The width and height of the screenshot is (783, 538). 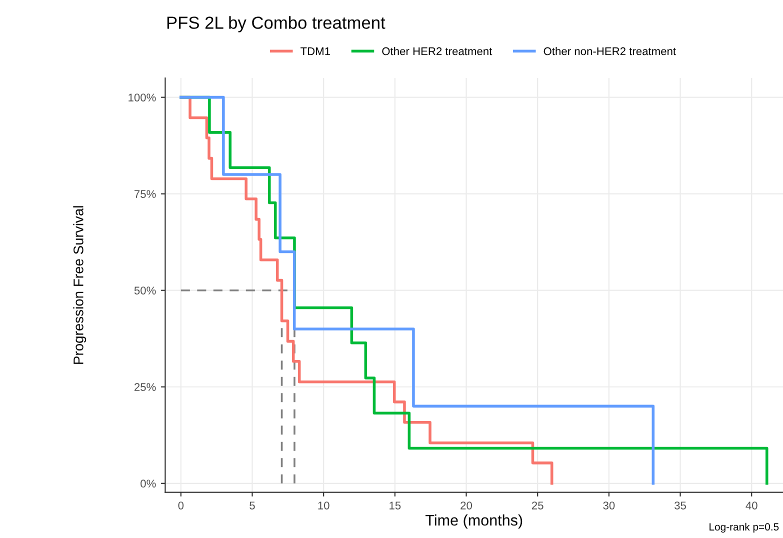 I want to click on x-tick-label: 30, so click(x=609, y=506).